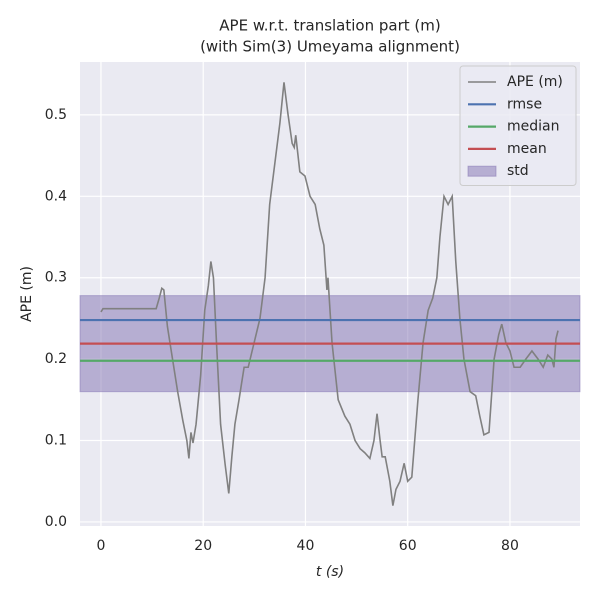 This screenshot has width=600, height=600. What do you see at coordinates (56, 115) in the screenshot?
I see `y-tick-label: 0.5` at bounding box center [56, 115].